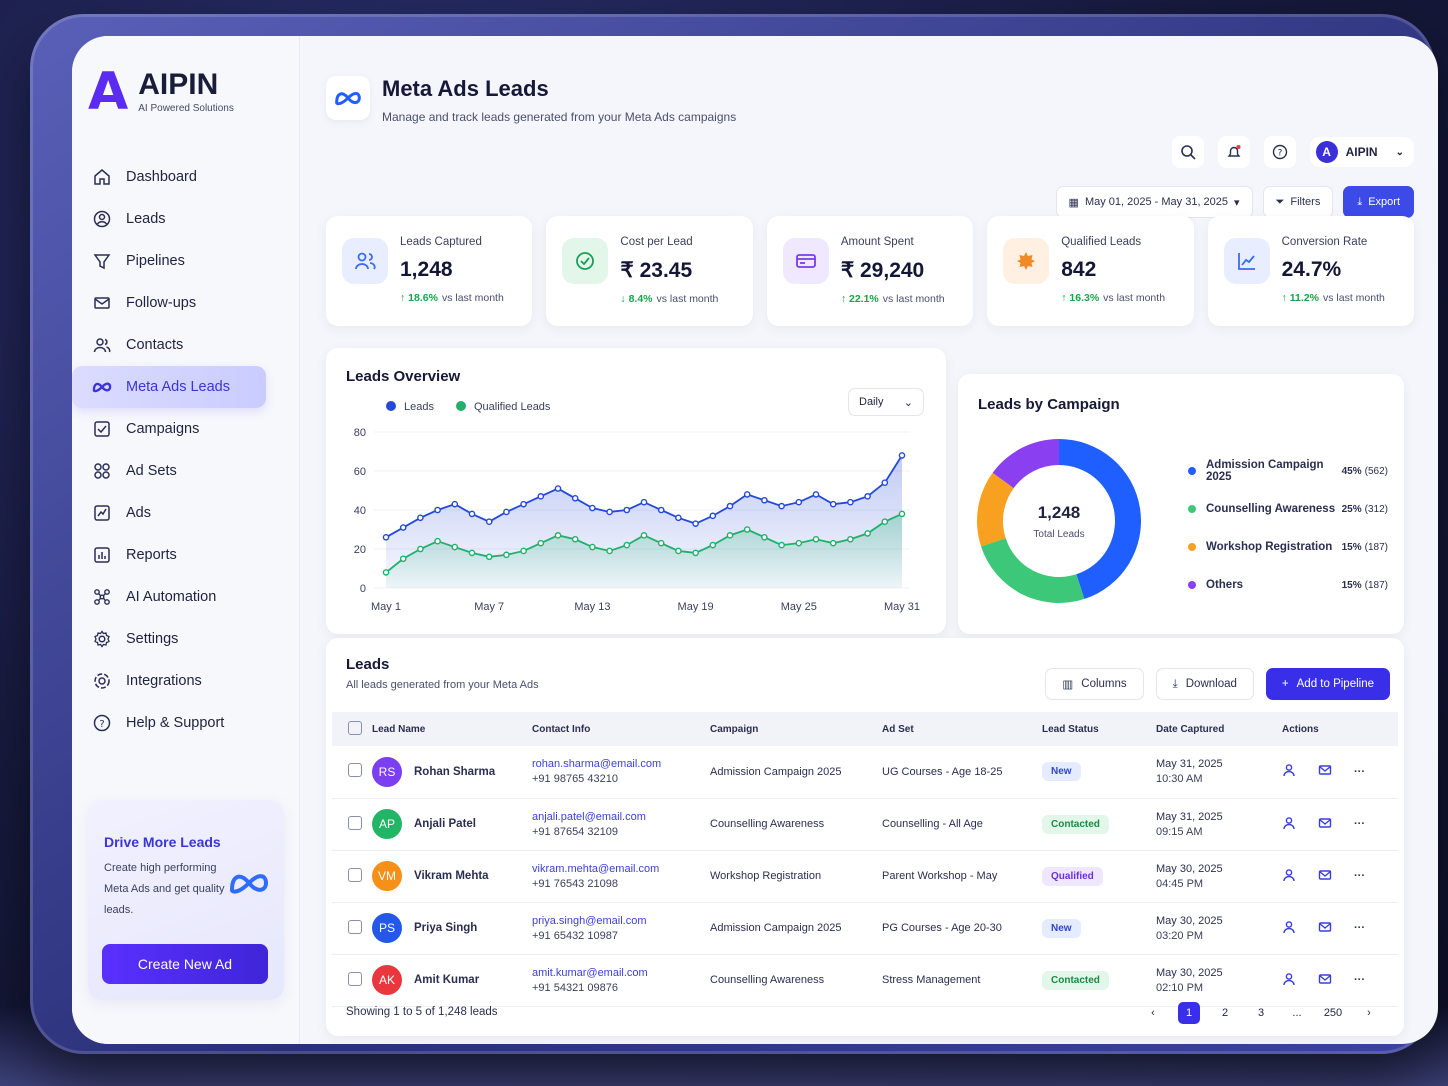  I want to click on lead-email-link: vikram.mehta@email.com, so click(596, 868).